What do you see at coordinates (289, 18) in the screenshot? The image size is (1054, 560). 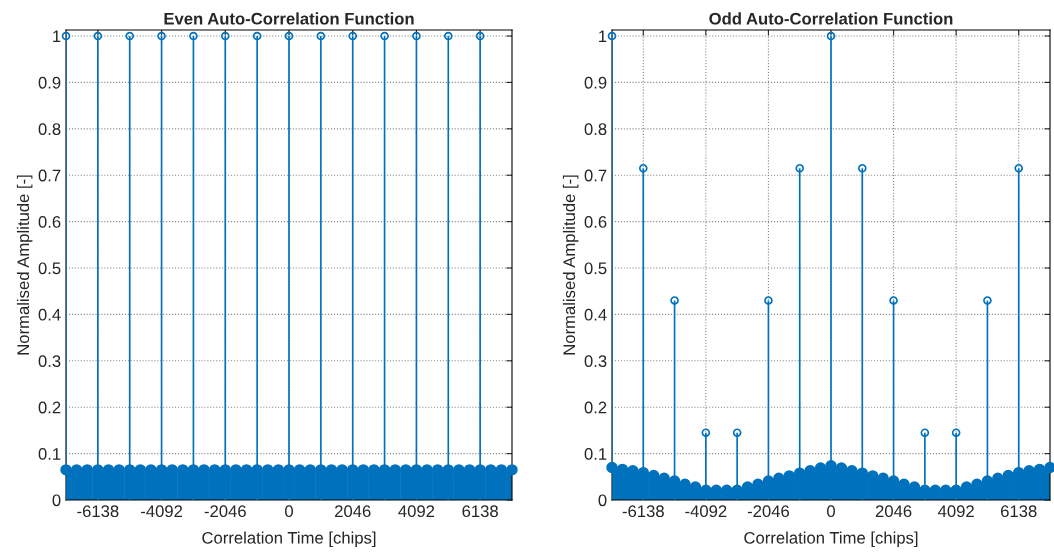 I see `chart-title: Even Auto-Correlation Function` at bounding box center [289, 18].